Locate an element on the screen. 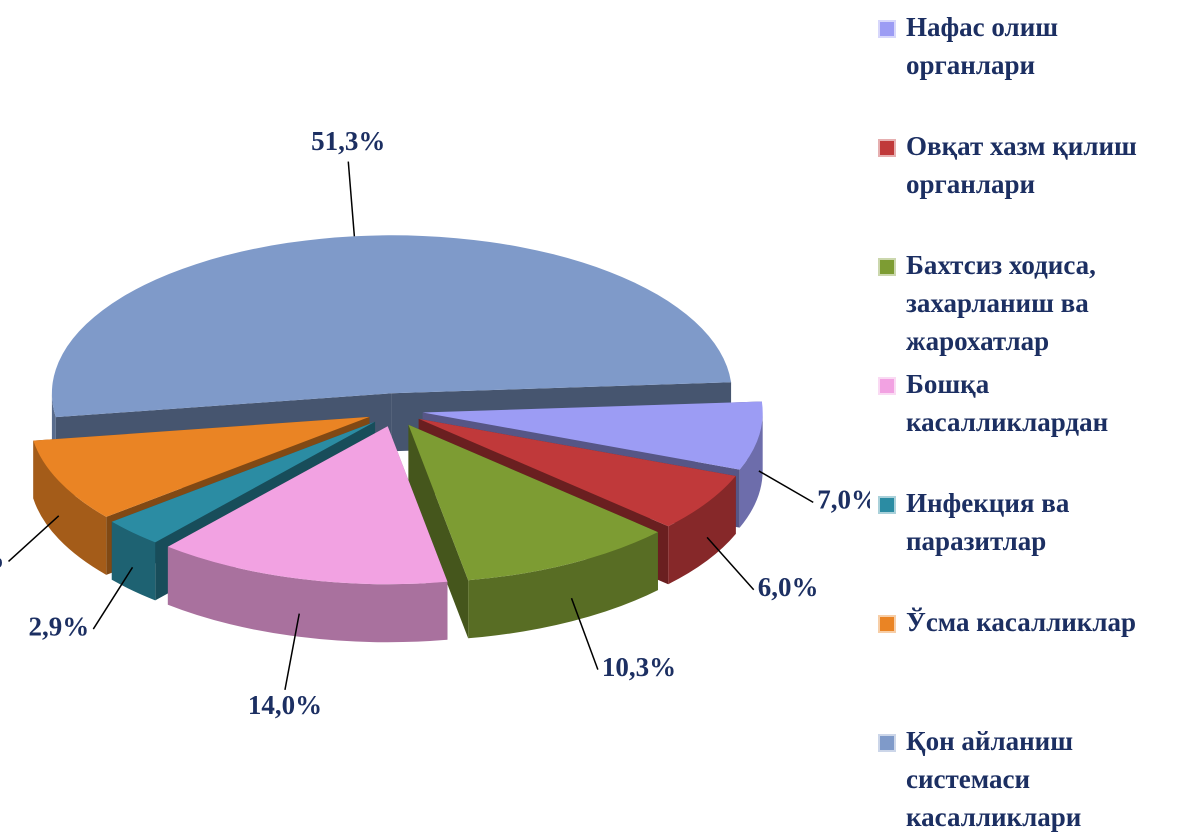  data-label: 10,3% is located at coordinates (639, 667).